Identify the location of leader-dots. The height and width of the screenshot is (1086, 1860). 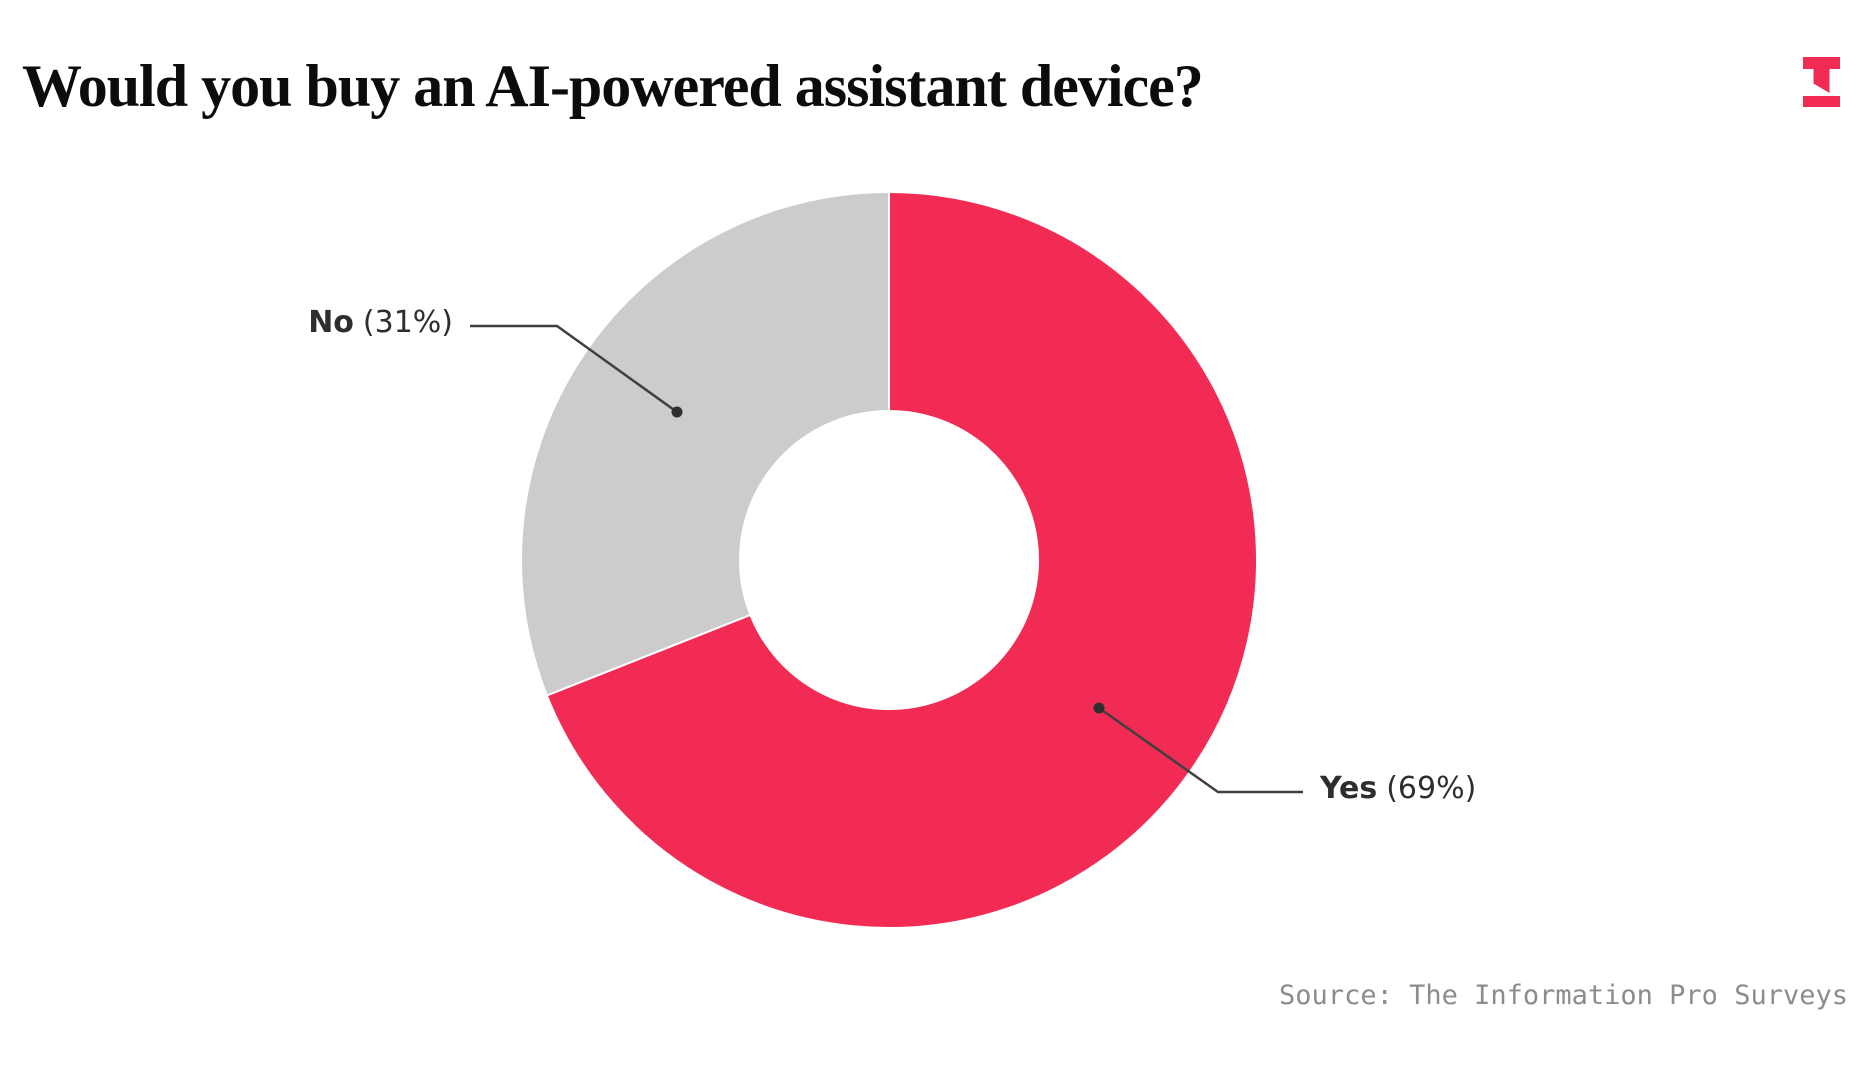
(888, 560).